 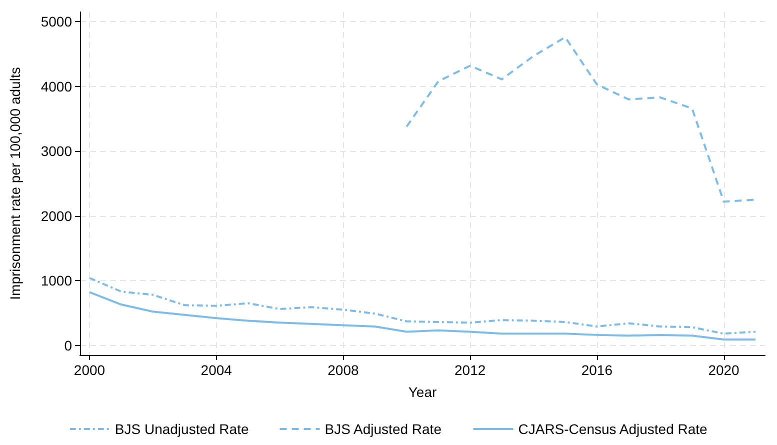 What do you see at coordinates (216, 370) in the screenshot?
I see `x-tick-label: 2004` at bounding box center [216, 370].